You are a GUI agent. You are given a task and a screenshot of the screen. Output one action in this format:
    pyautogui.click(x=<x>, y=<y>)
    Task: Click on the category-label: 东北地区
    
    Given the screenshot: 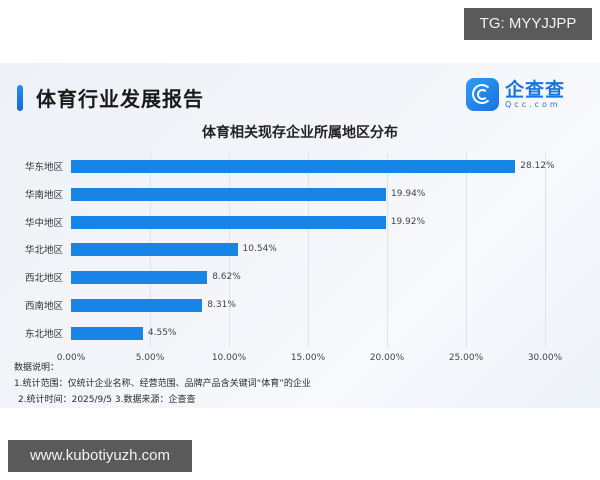 What is the action you would take?
    pyautogui.click(x=43, y=334)
    